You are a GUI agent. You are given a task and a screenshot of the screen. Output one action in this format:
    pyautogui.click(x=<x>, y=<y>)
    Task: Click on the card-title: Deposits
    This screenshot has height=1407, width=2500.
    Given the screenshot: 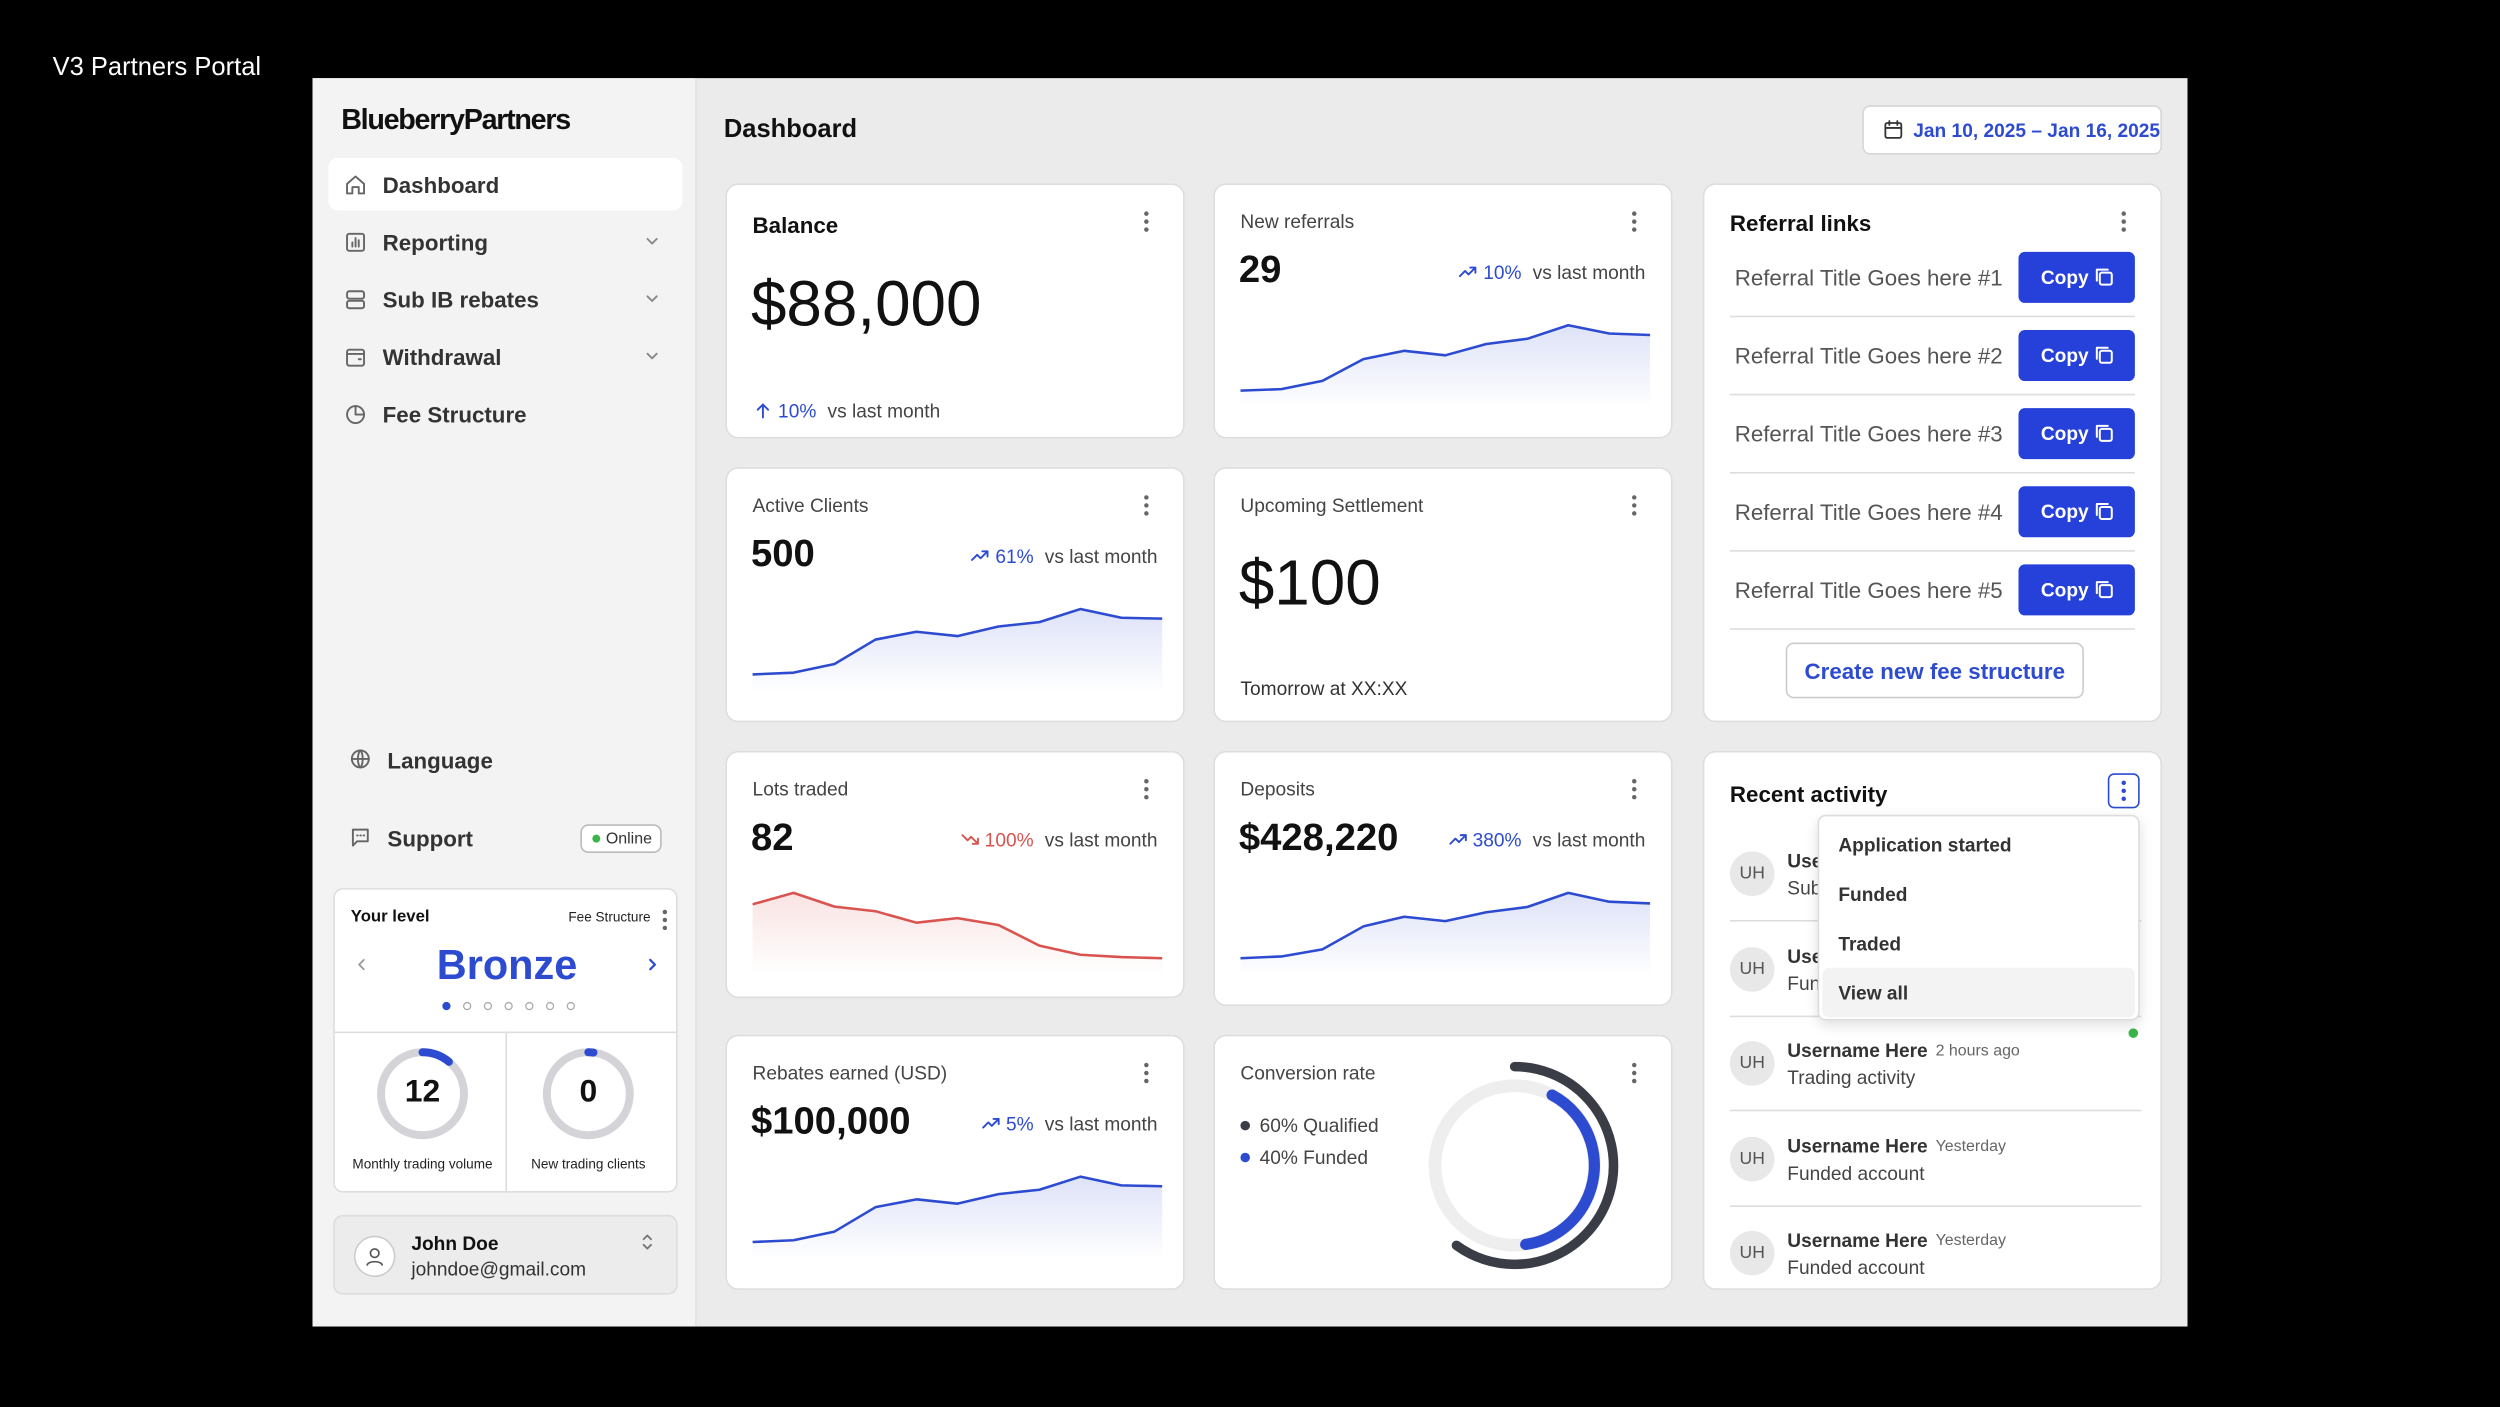 What is the action you would take?
    pyautogui.click(x=1277, y=789)
    